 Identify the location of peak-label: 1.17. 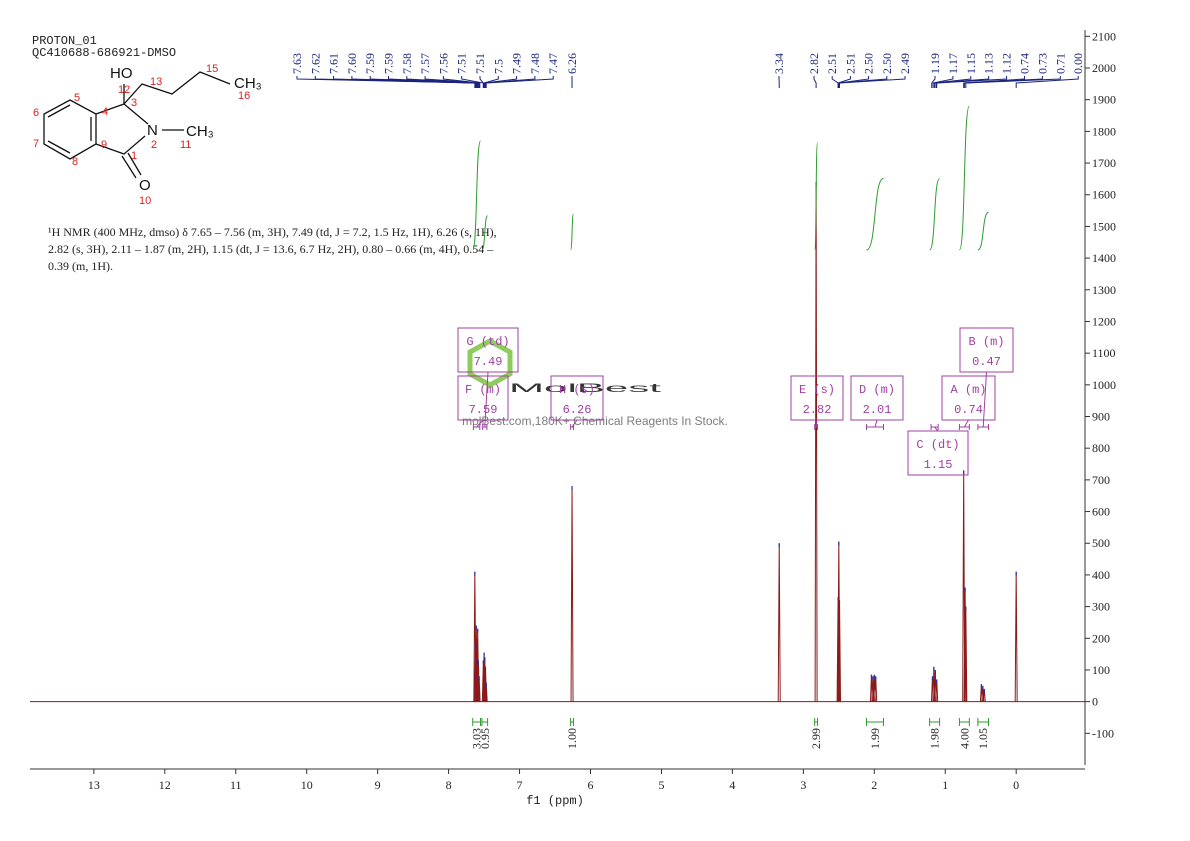
(953, 63).